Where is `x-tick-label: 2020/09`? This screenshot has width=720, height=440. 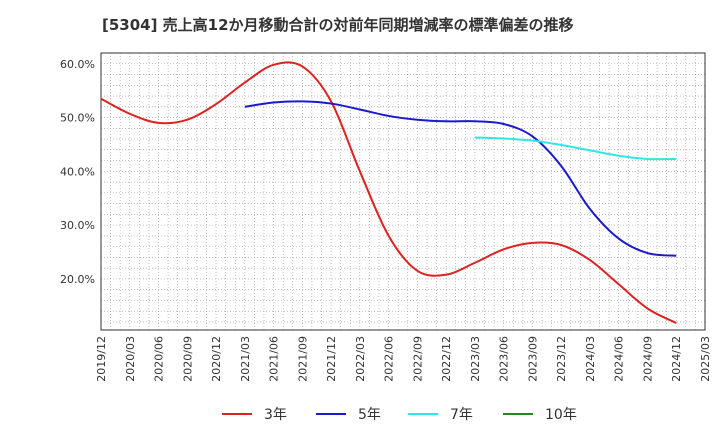 x-tick-label: 2020/09 is located at coordinates (187, 359).